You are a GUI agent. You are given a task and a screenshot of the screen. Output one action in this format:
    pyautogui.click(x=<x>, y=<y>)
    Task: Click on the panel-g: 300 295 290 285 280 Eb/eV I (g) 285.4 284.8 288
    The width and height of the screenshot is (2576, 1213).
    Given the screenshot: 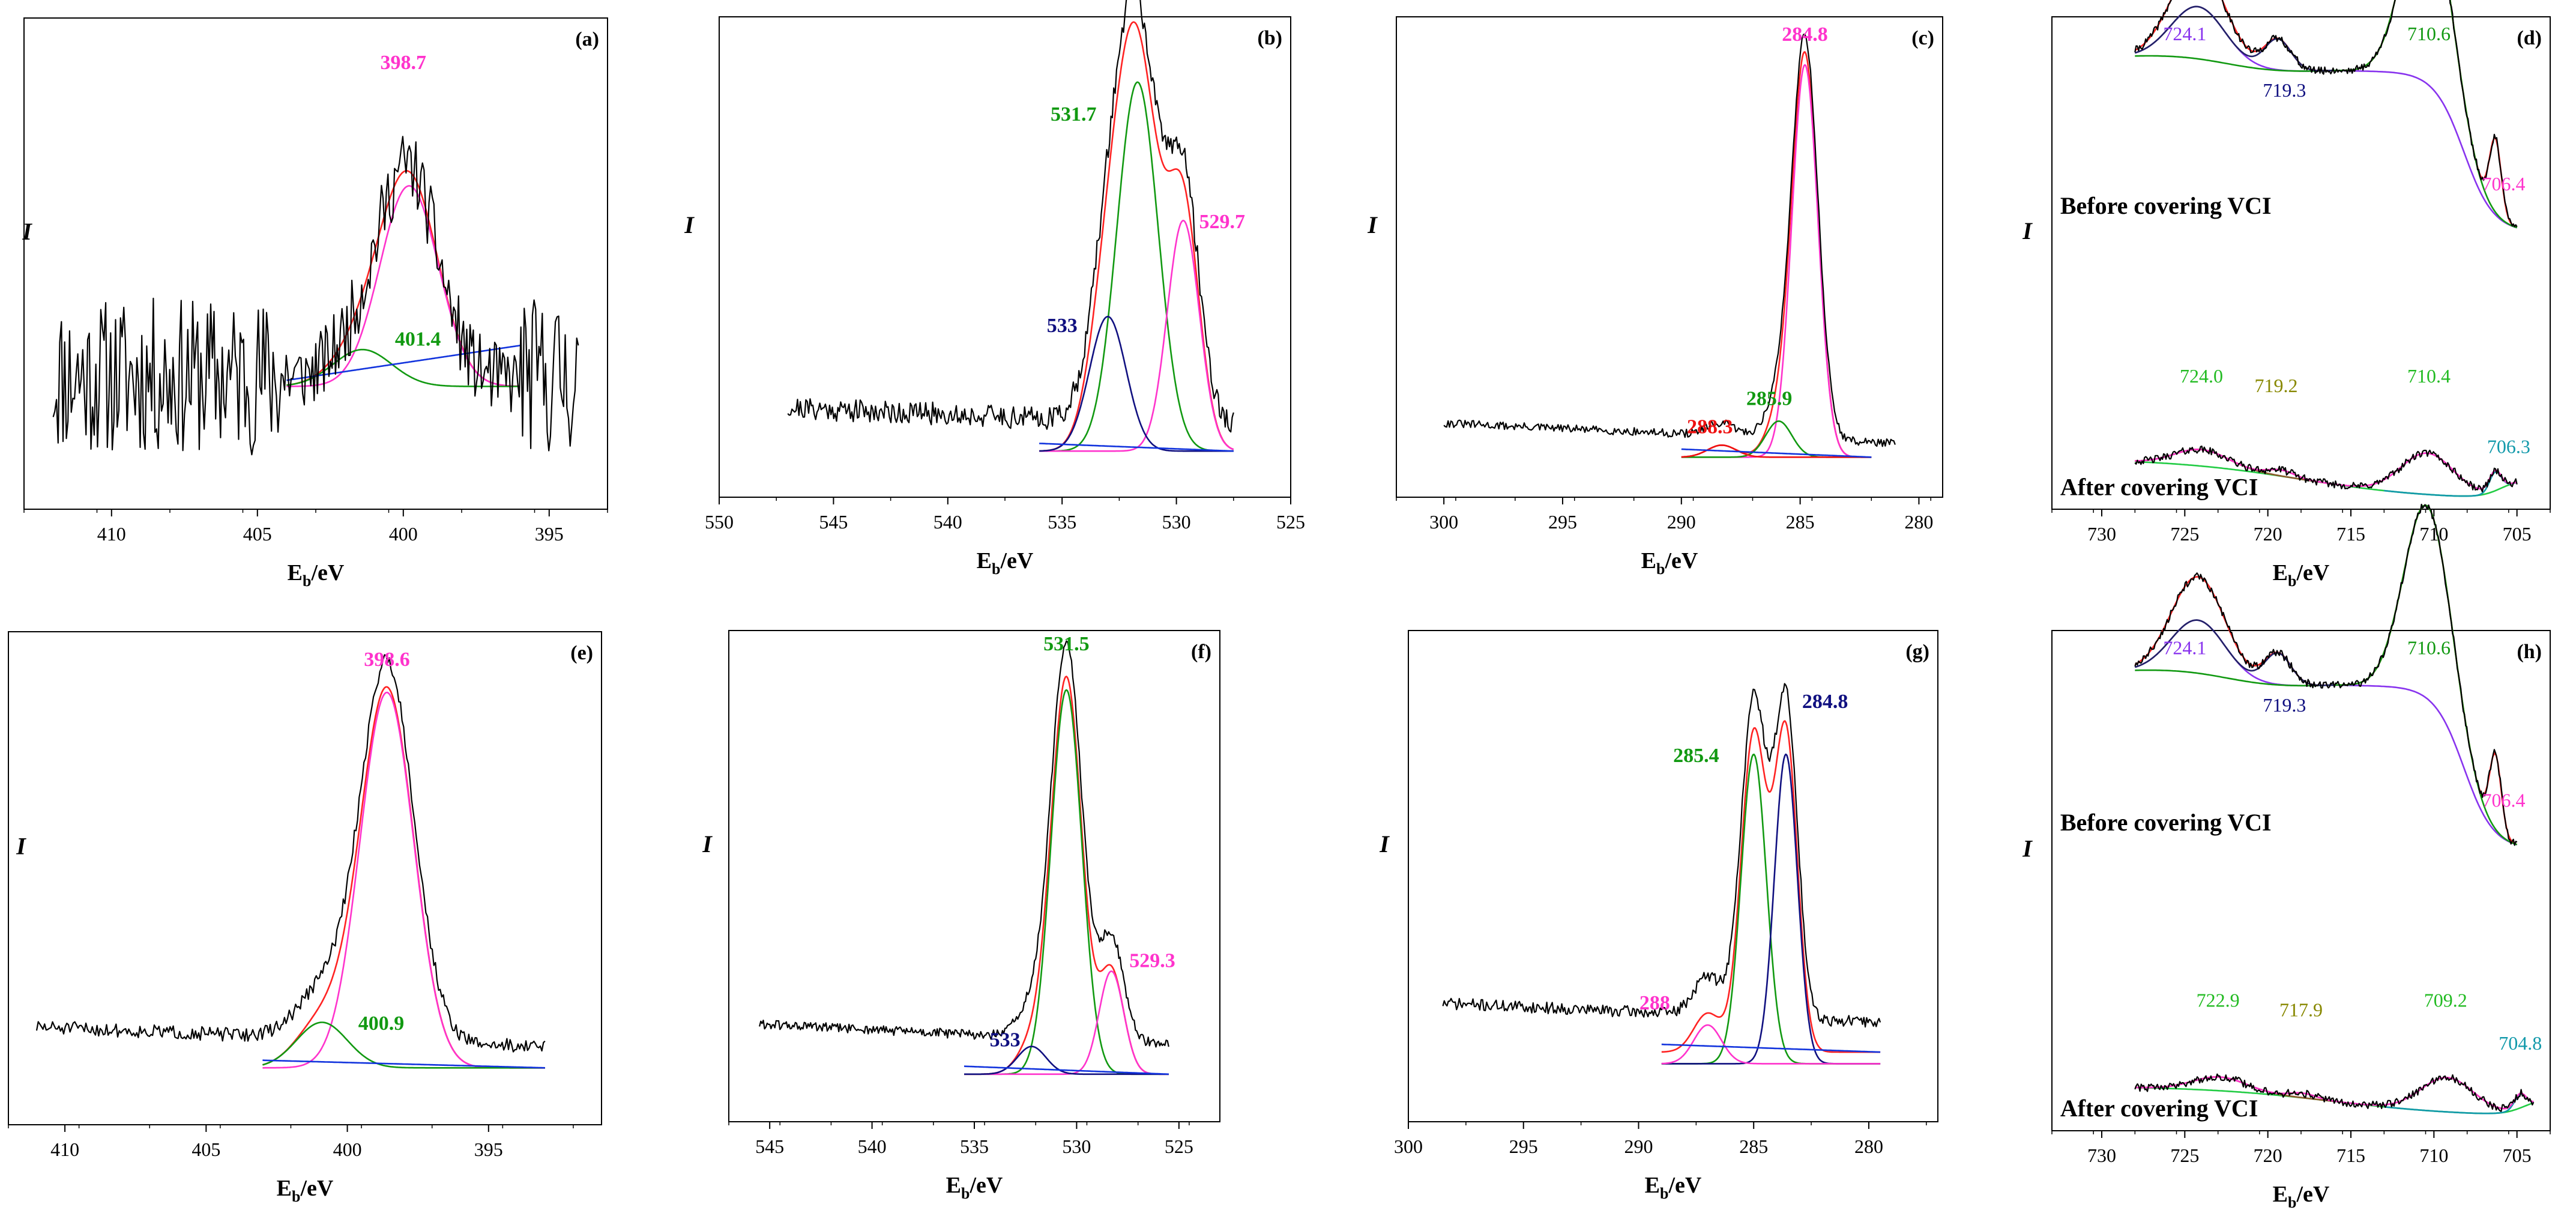 What is the action you would take?
    pyautogui.click(x=1658, y=916)
    